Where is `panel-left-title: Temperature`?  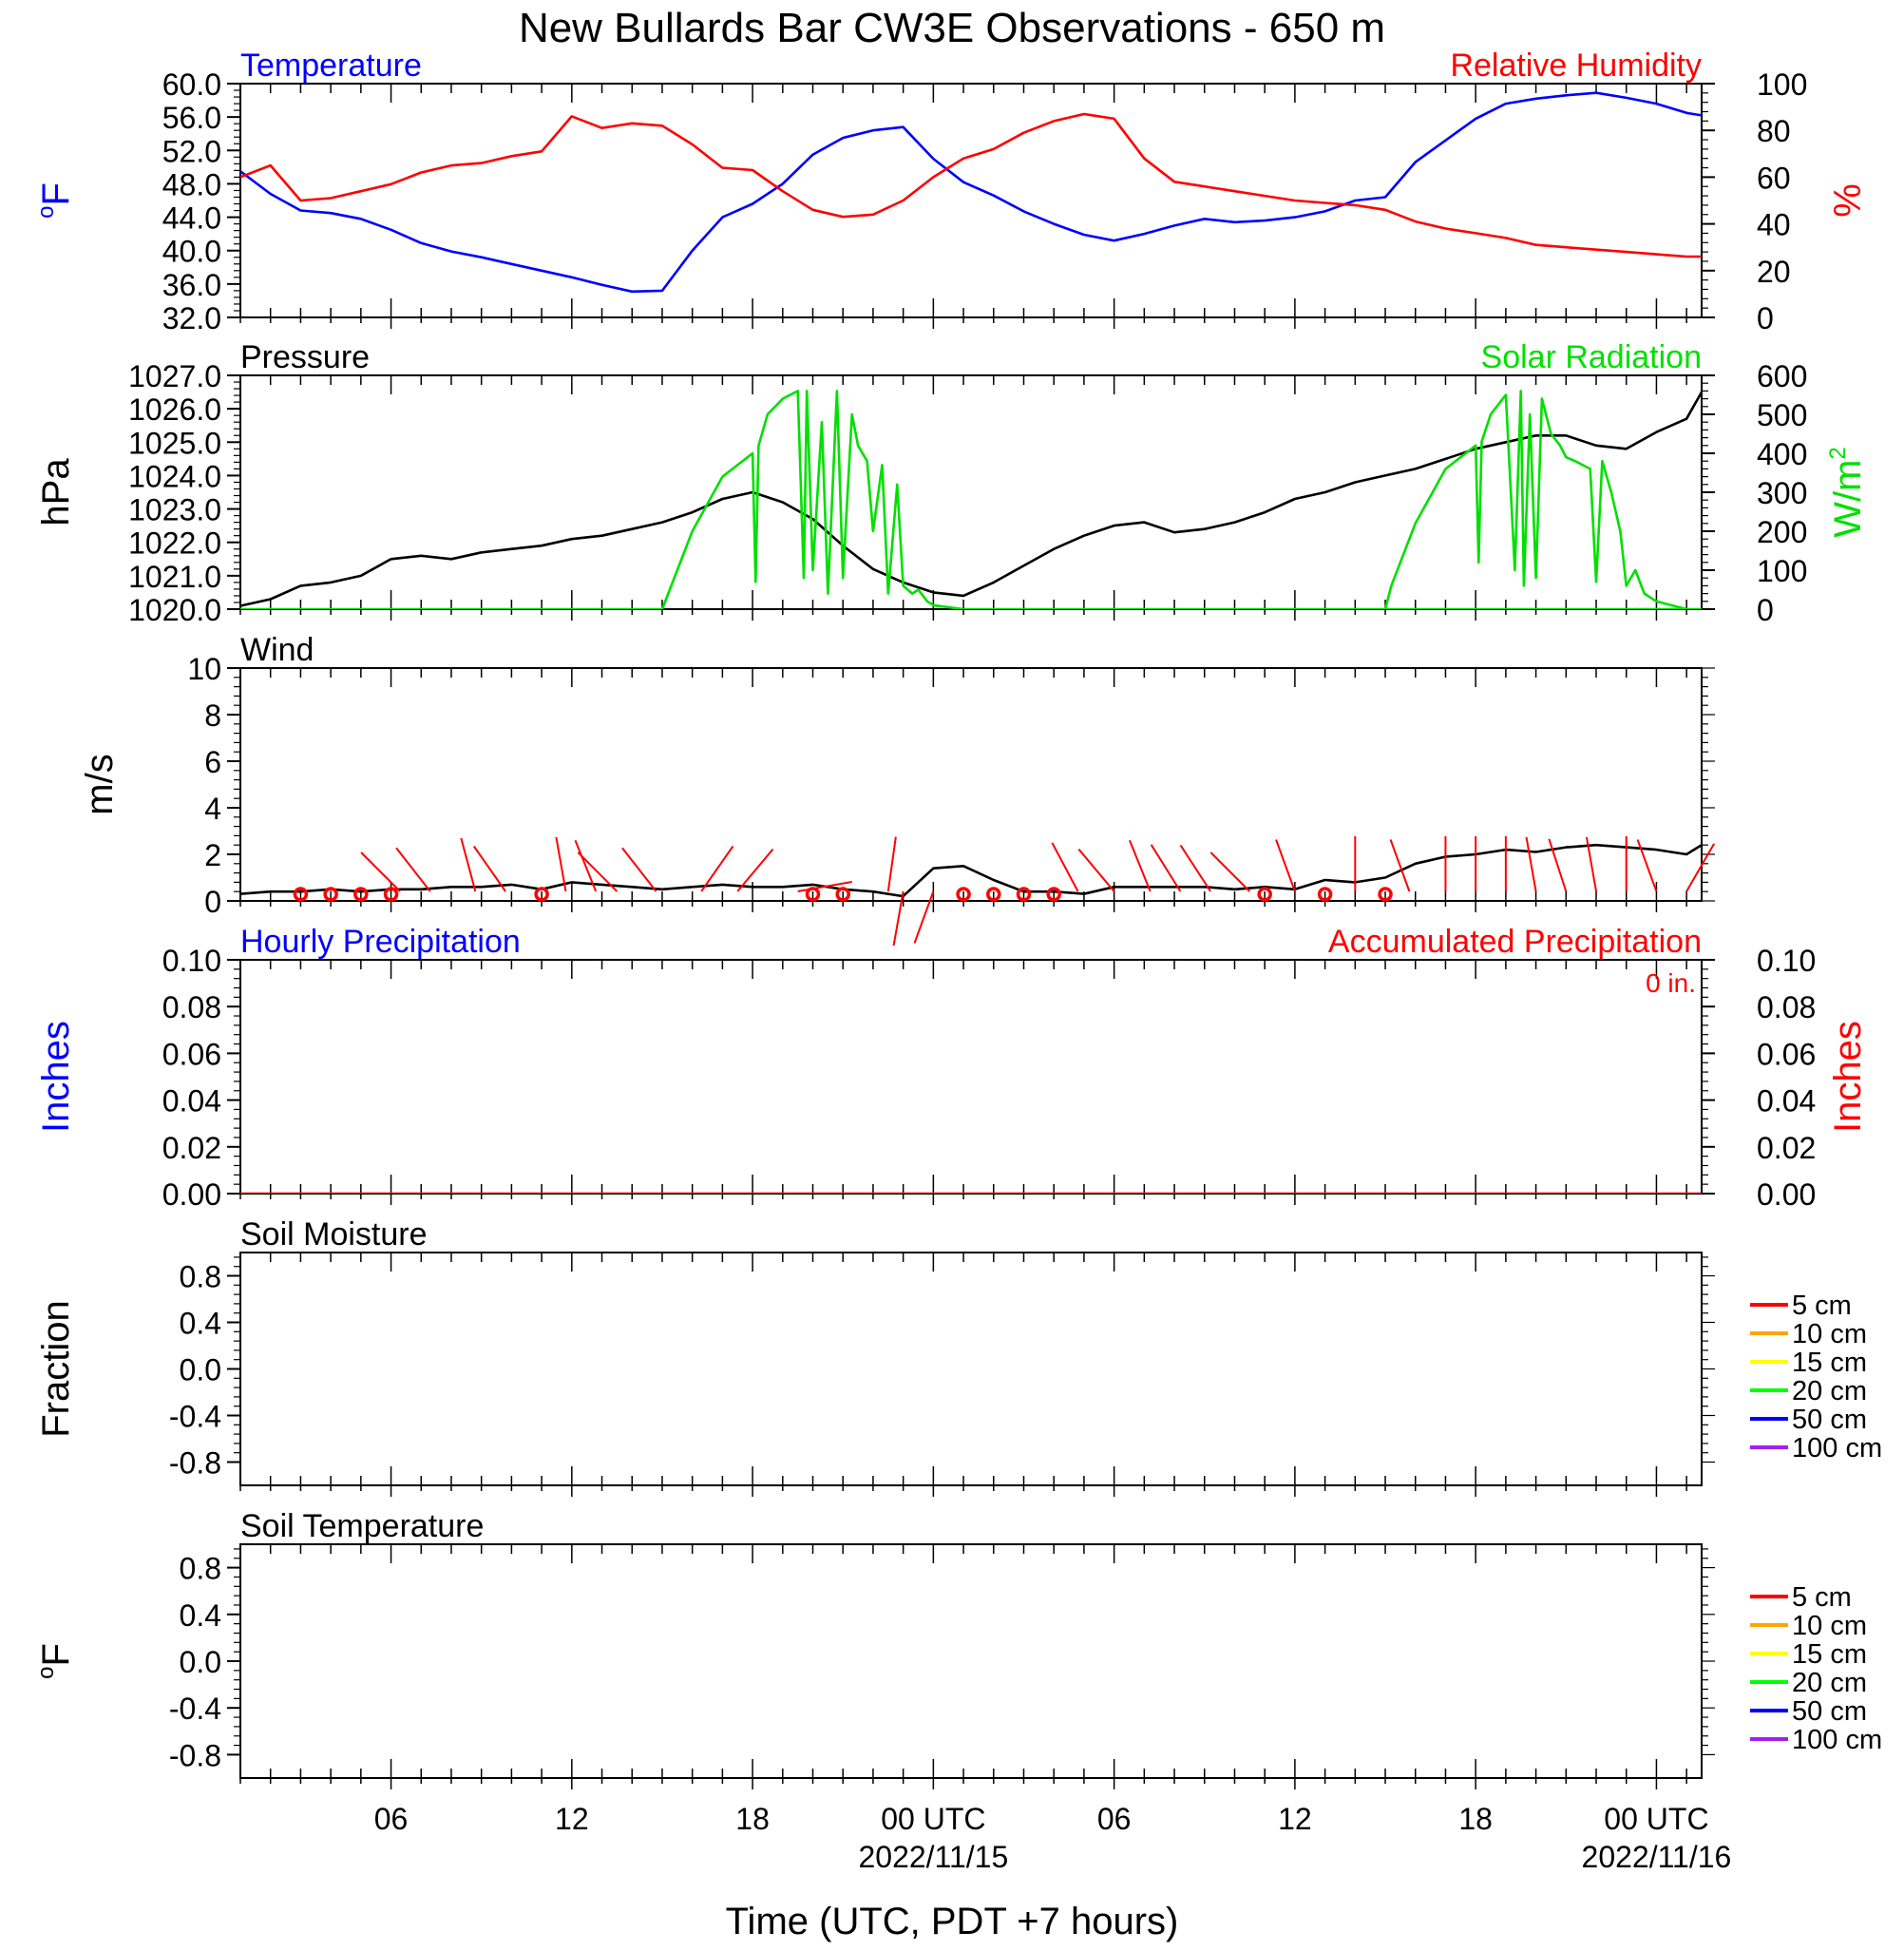
panel-left-title: Temperature is located at coordinates (331, 66).